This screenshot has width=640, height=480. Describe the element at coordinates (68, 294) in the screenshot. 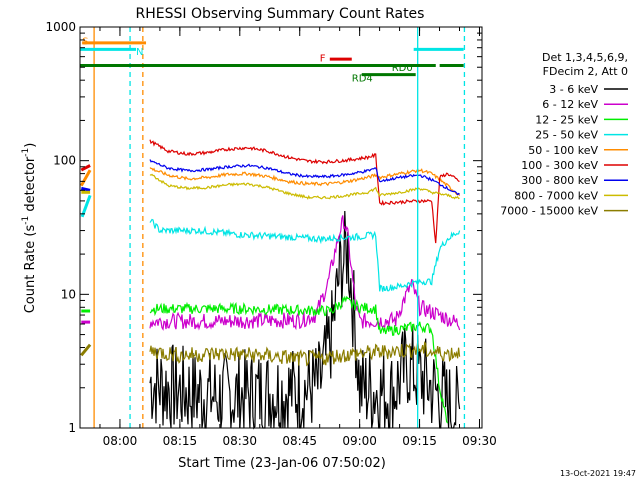

I see `y-tick-label: 10` at that location.